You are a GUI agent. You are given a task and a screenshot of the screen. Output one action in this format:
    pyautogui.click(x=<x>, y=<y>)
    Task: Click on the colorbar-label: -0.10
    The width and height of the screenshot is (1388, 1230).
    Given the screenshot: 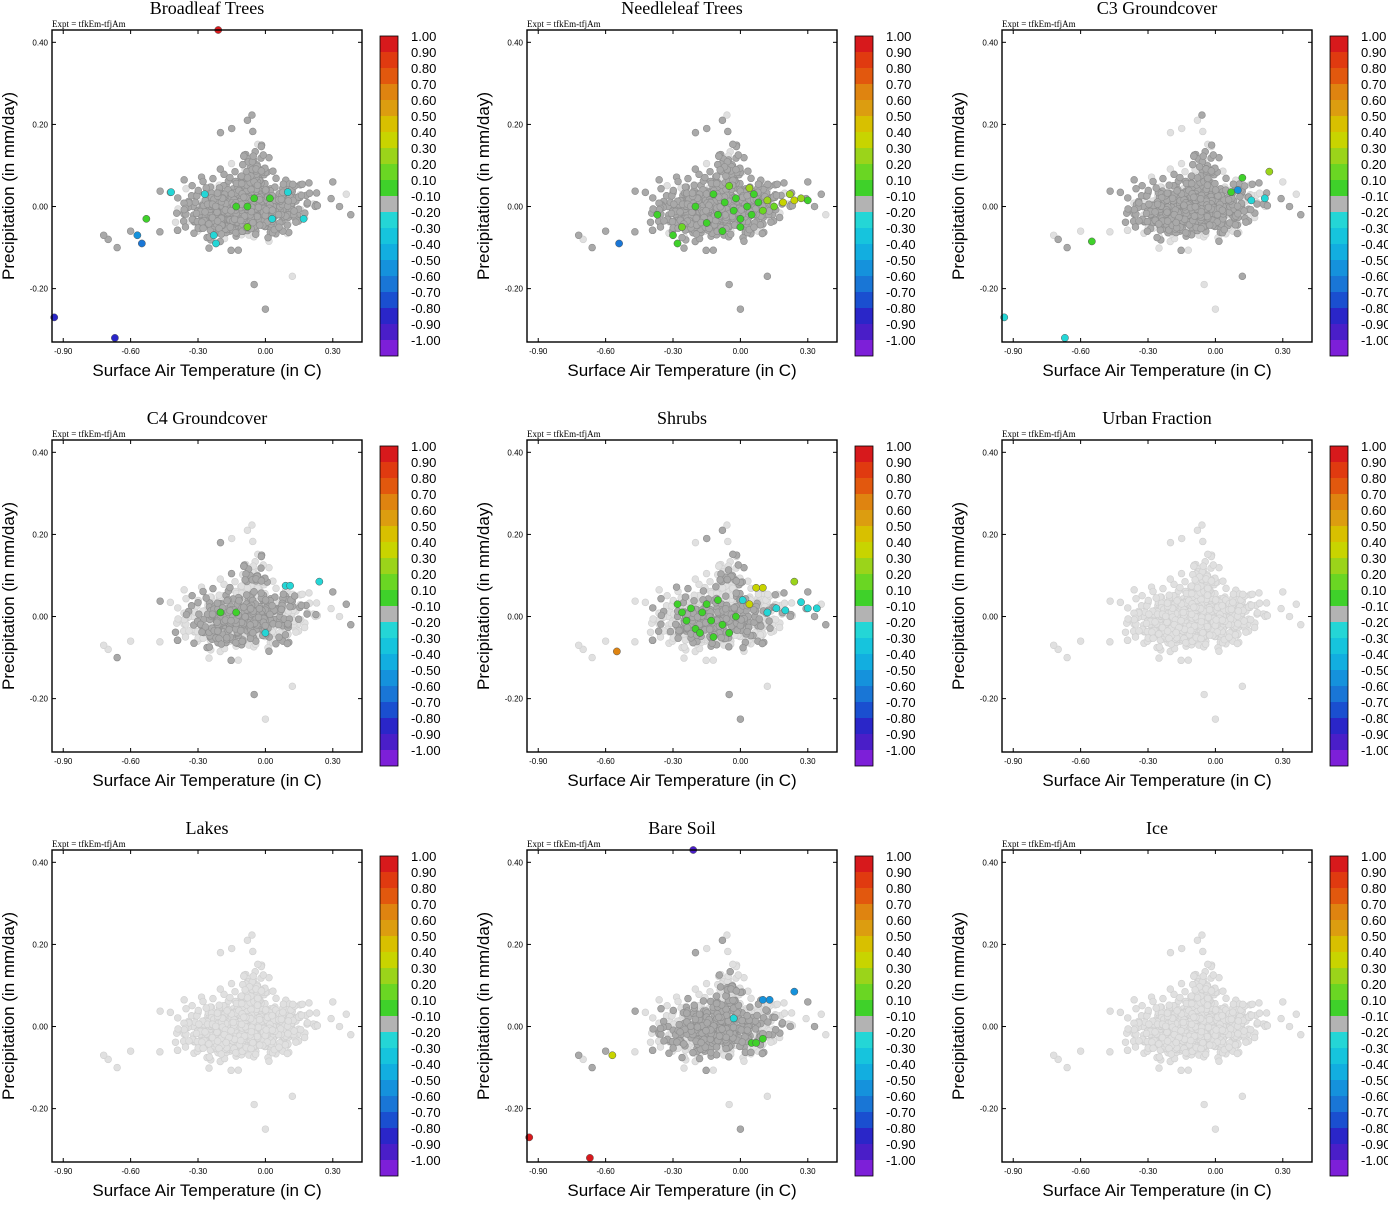 What is the action you would take?
    pyautogui.click(x=426, y=196)
    